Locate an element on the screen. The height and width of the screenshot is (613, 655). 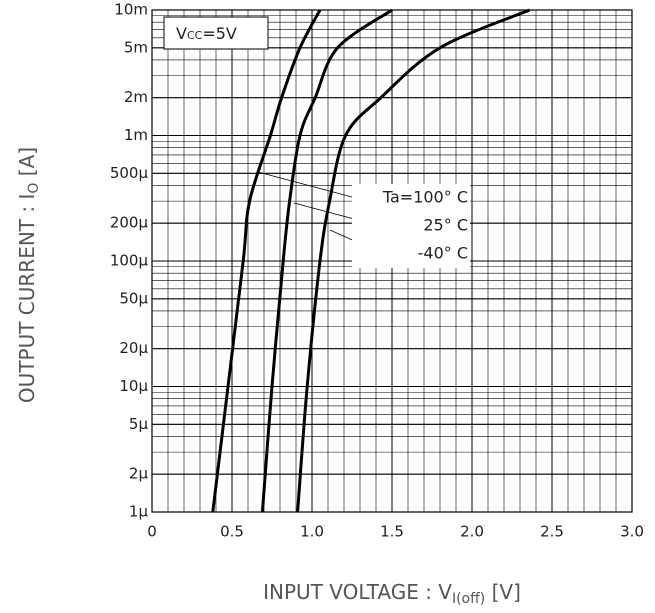
y-axis-title: OUTPUT CURRENT : IO [A] is located at coordinates (29, 275).